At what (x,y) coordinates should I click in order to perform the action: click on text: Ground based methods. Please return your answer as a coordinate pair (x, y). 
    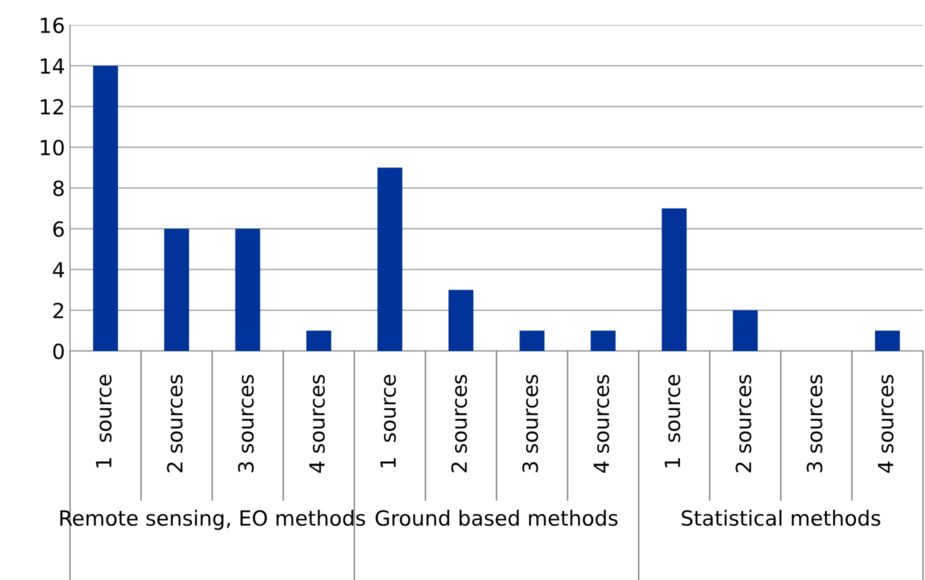
    Looking at the image, I should click on (497, 518).